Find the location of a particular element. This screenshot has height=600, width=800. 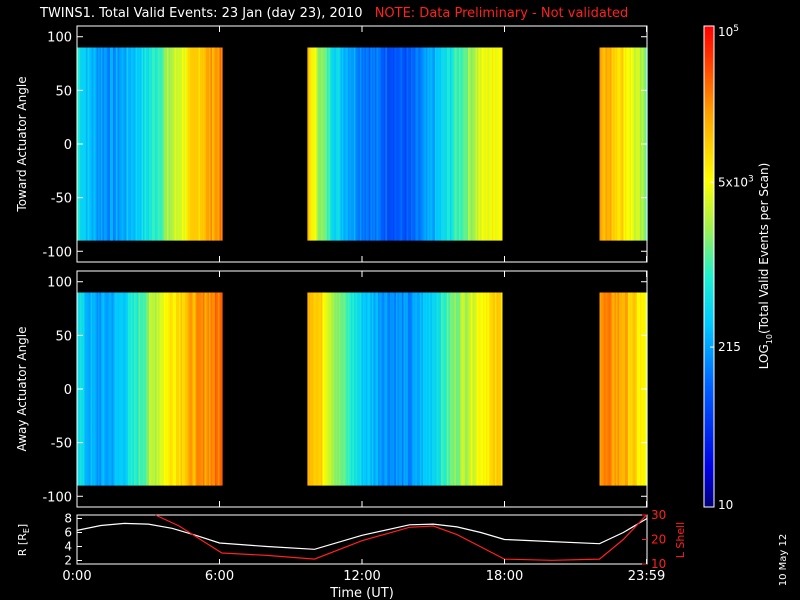

tick-exponent: 3 is located at coordinates (751, 179).